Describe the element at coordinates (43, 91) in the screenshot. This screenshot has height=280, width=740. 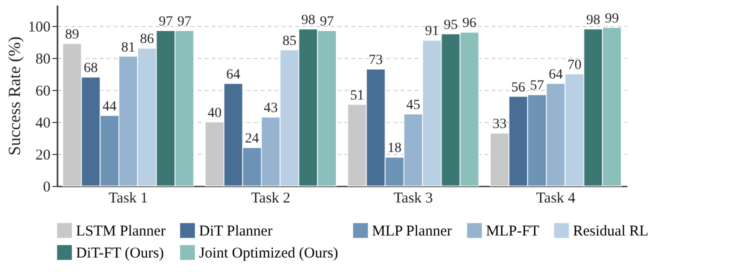
I see `y-tick-label: 60` at that location.